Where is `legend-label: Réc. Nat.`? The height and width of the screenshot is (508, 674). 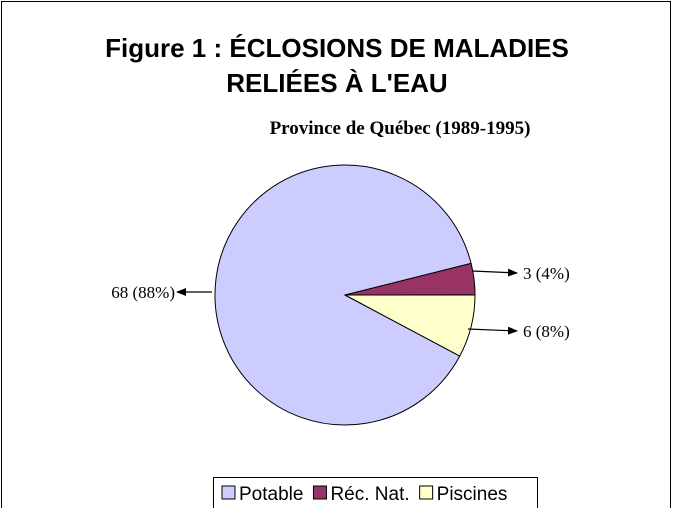 legend-label: Réc. Nat. is located at coordinates (369, 494).